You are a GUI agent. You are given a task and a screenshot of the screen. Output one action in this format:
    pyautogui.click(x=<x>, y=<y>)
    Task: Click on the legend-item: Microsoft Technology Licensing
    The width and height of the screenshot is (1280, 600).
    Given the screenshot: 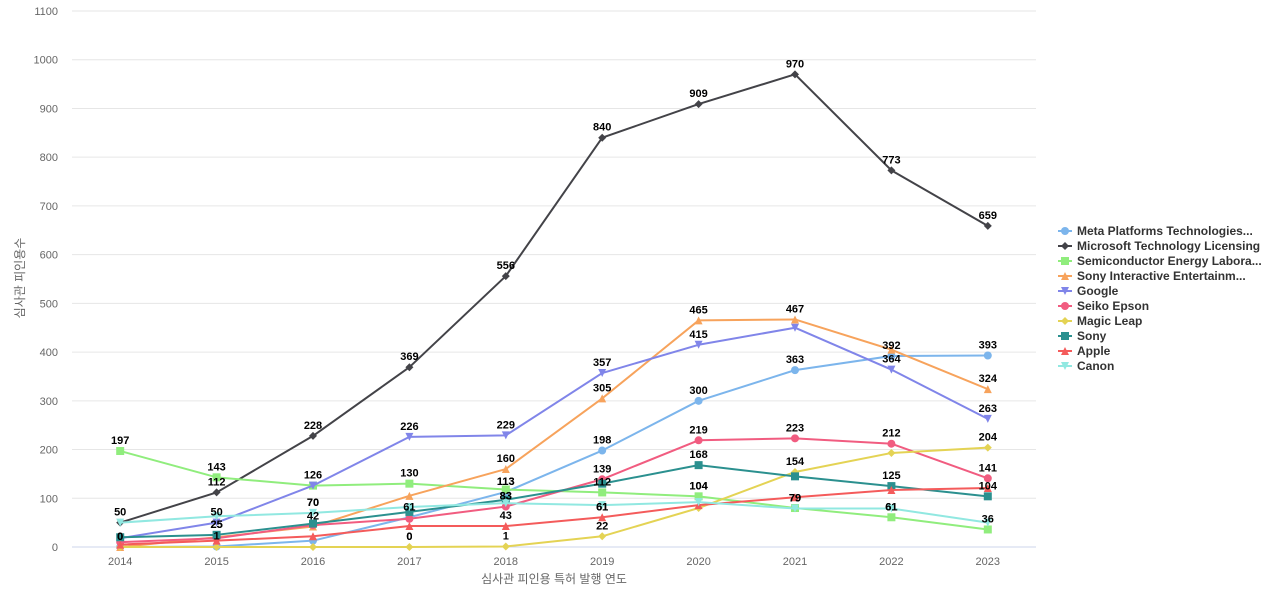 What is the action you would take?
    pyautogui.click(x=1159, y=246)
    